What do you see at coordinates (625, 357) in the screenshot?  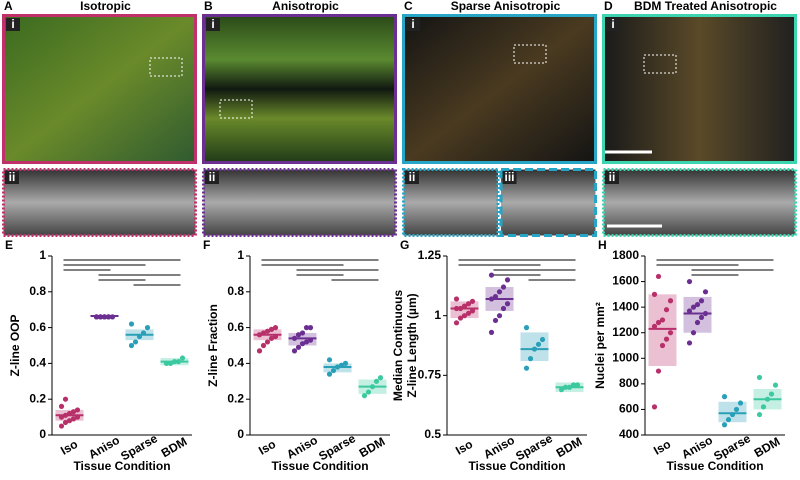 I see `y-tick-label: 1000` at bounding box center [625, 357].